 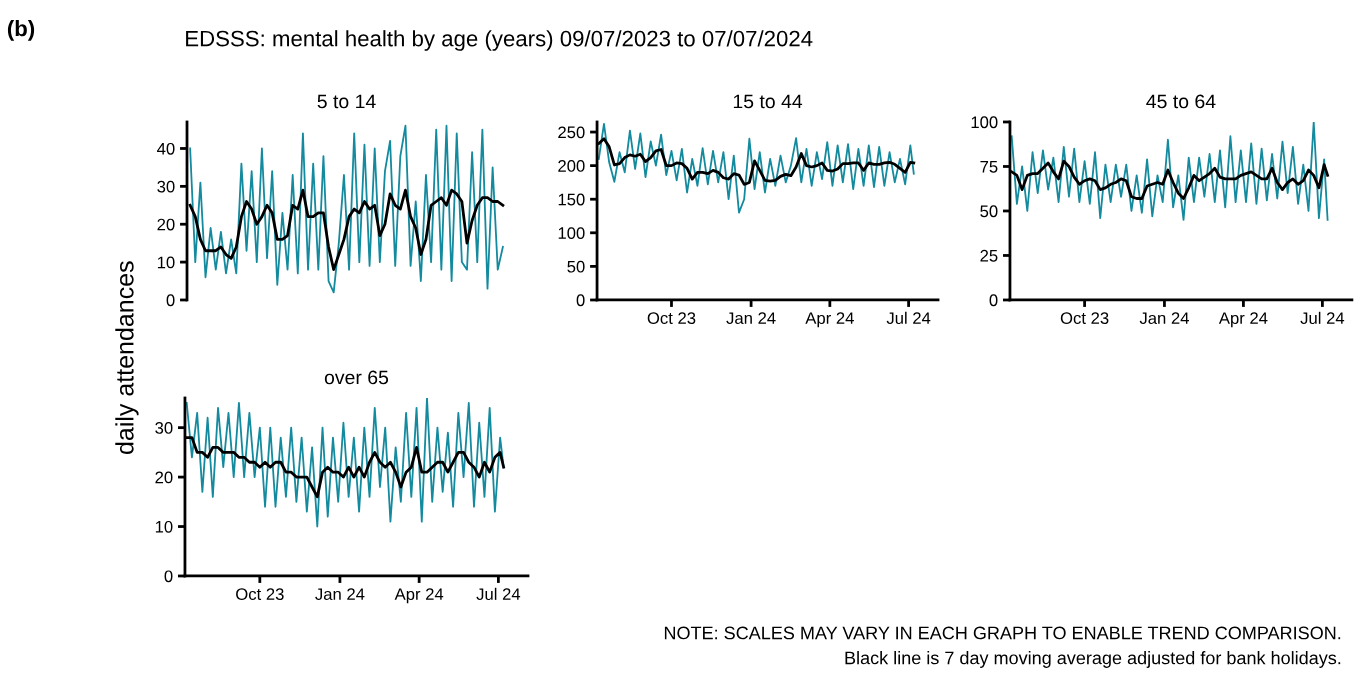 I want to click on chart-title: over 65, so click(x=356, y=377).